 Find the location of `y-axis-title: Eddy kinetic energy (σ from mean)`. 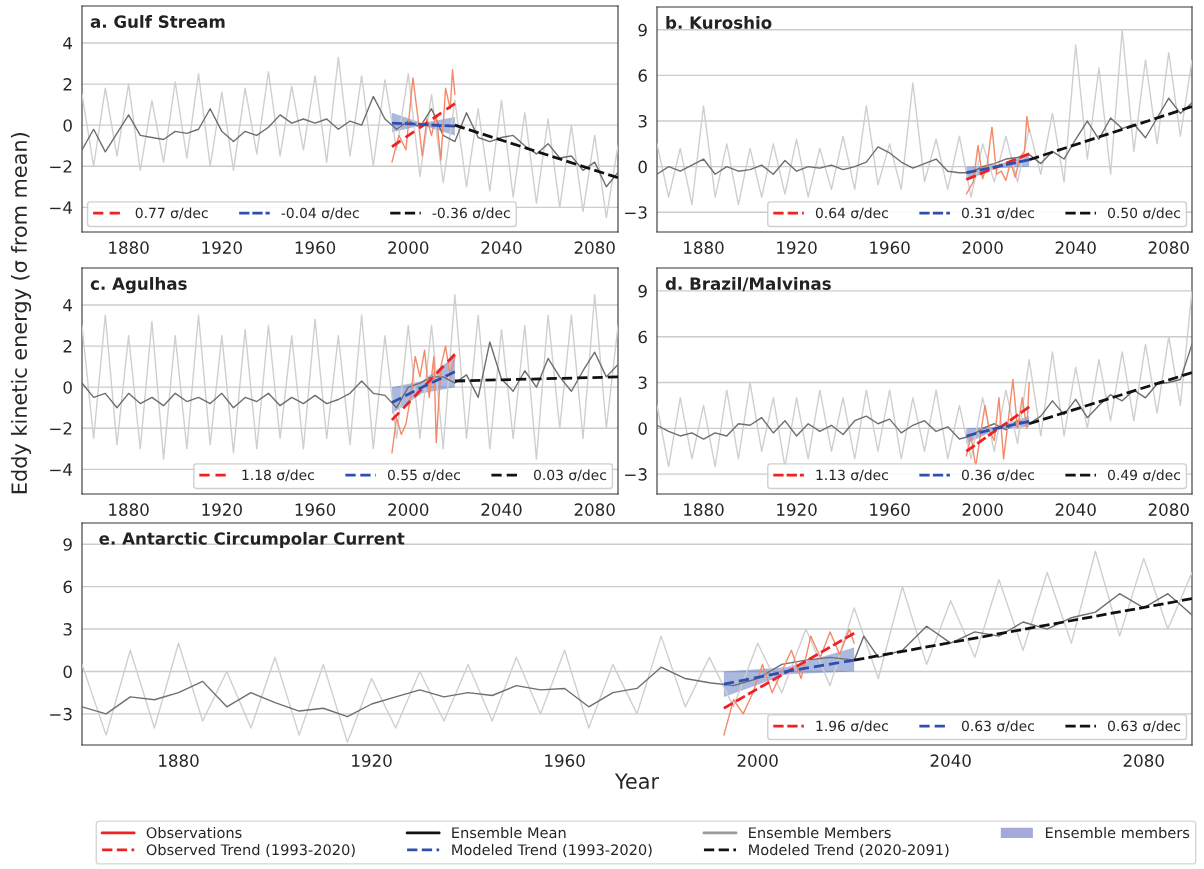

y-axis-title: Eddy kinetic energy (σ from mean) is located at coordinates (21, 313).